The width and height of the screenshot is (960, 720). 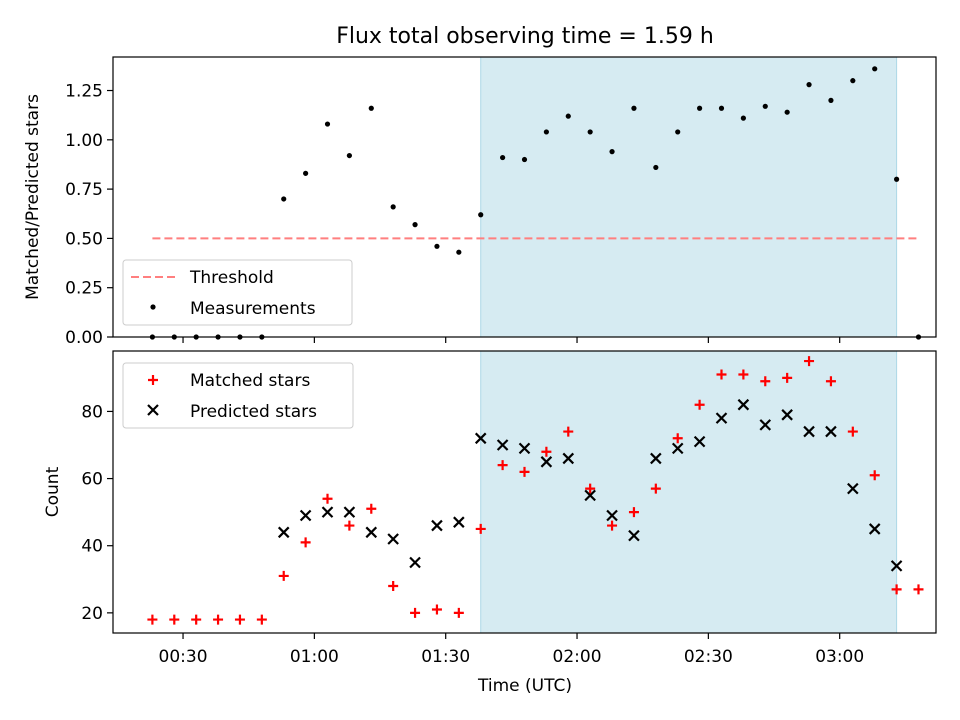 What do you see at coordinates (253, 309) in the screenshot?
I see `legend-measurement-label: Measurements` at bounding box center [253, 309].